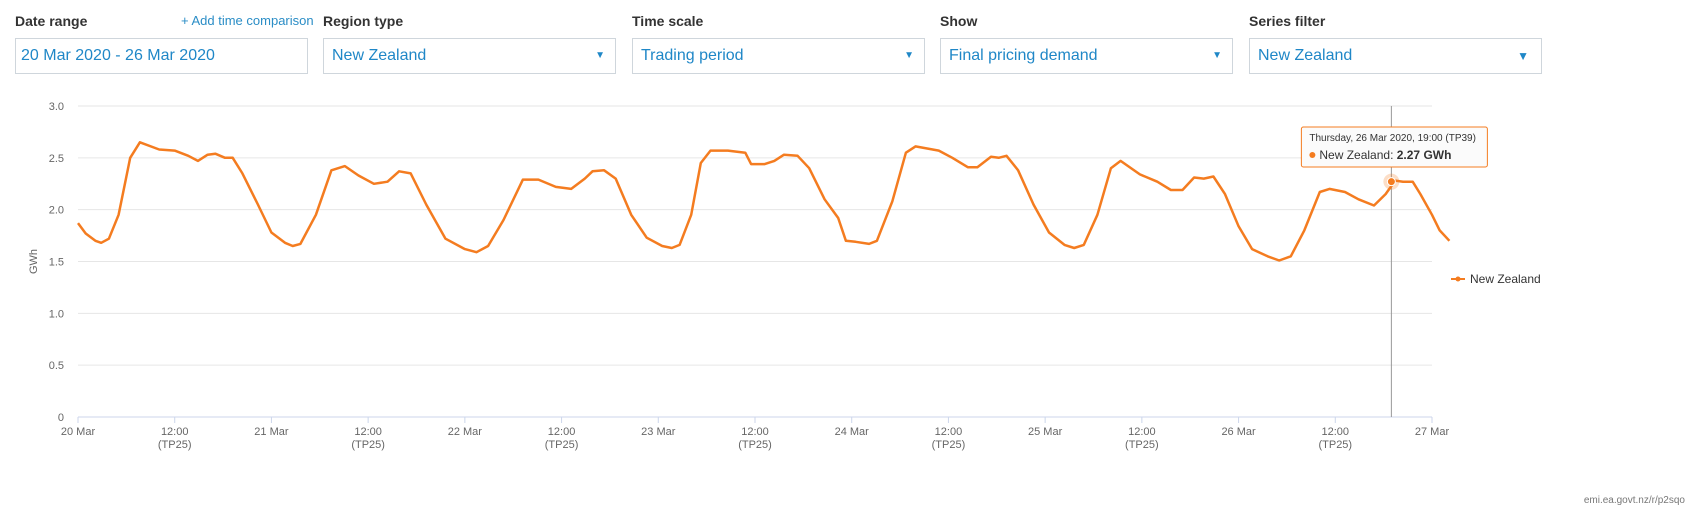 This screenshot has height=517, width=1695. What do you see at coordinates (1505, 279) in the screenshot?
I see `legend-label: New Zealand` at bounding box center [1505, 279].